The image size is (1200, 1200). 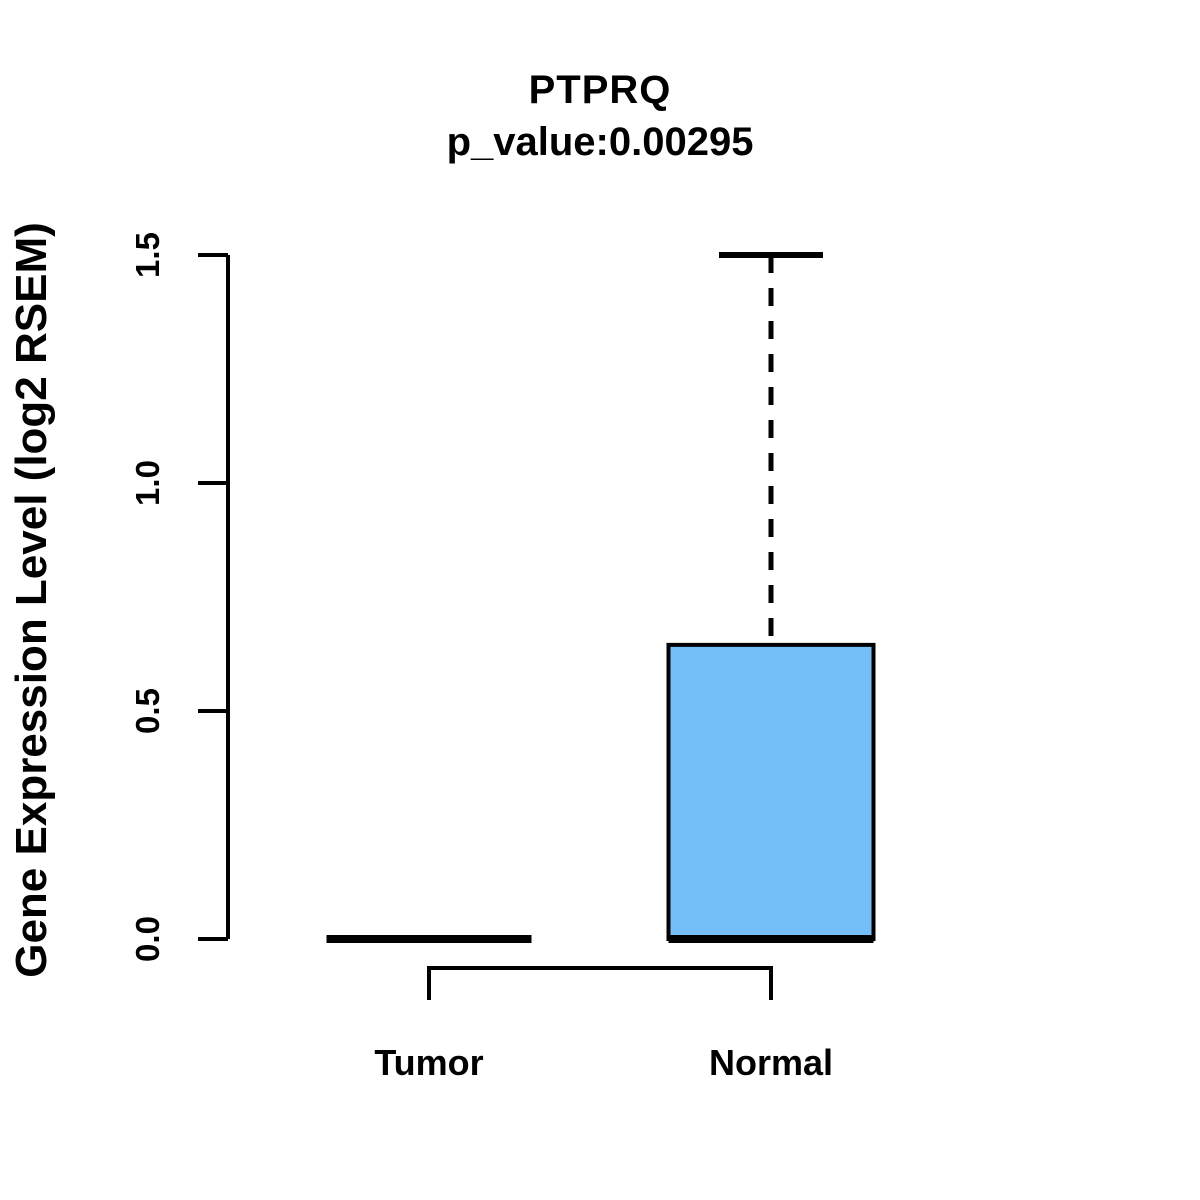 I want to click on box-normal, so click(x=771, y=791).